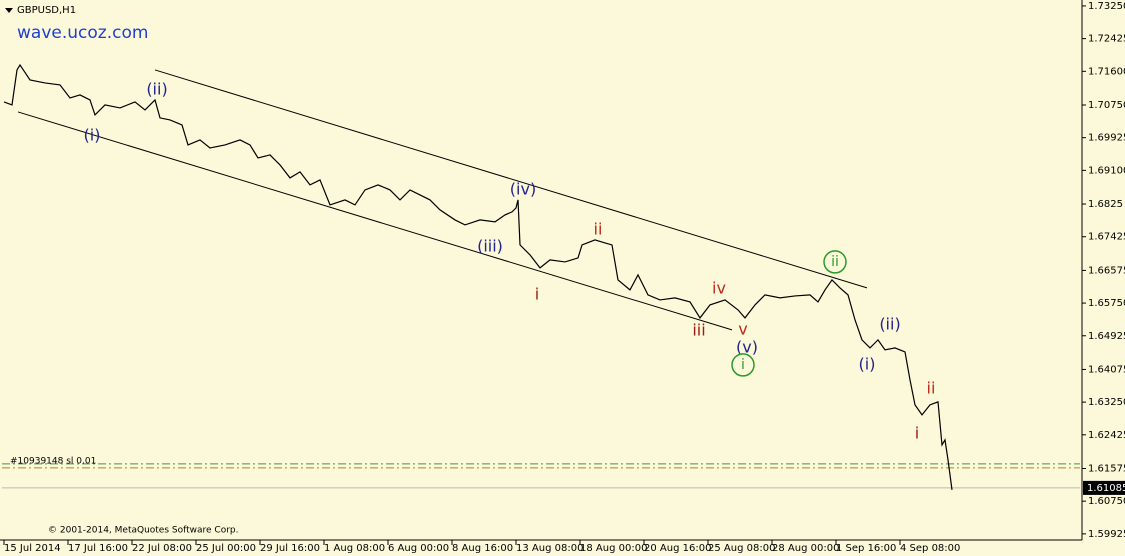 Image resolution: width=1125 pixels, height=556 pixels. What do you see at coordinates (354, 548) in the screenshot?
I see `x-tick-label: 1 Aug 08:00` at bounding box center [354, 548].